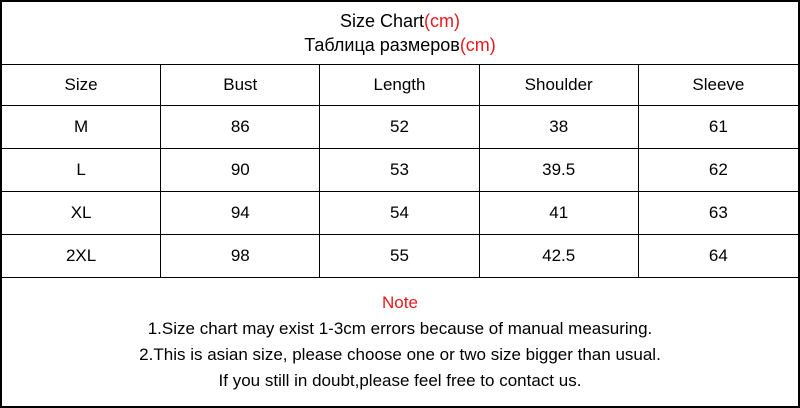  Describe the element at coordinates (559, 170) in the screenshot. I see `table-cell: 39.5` at that location.